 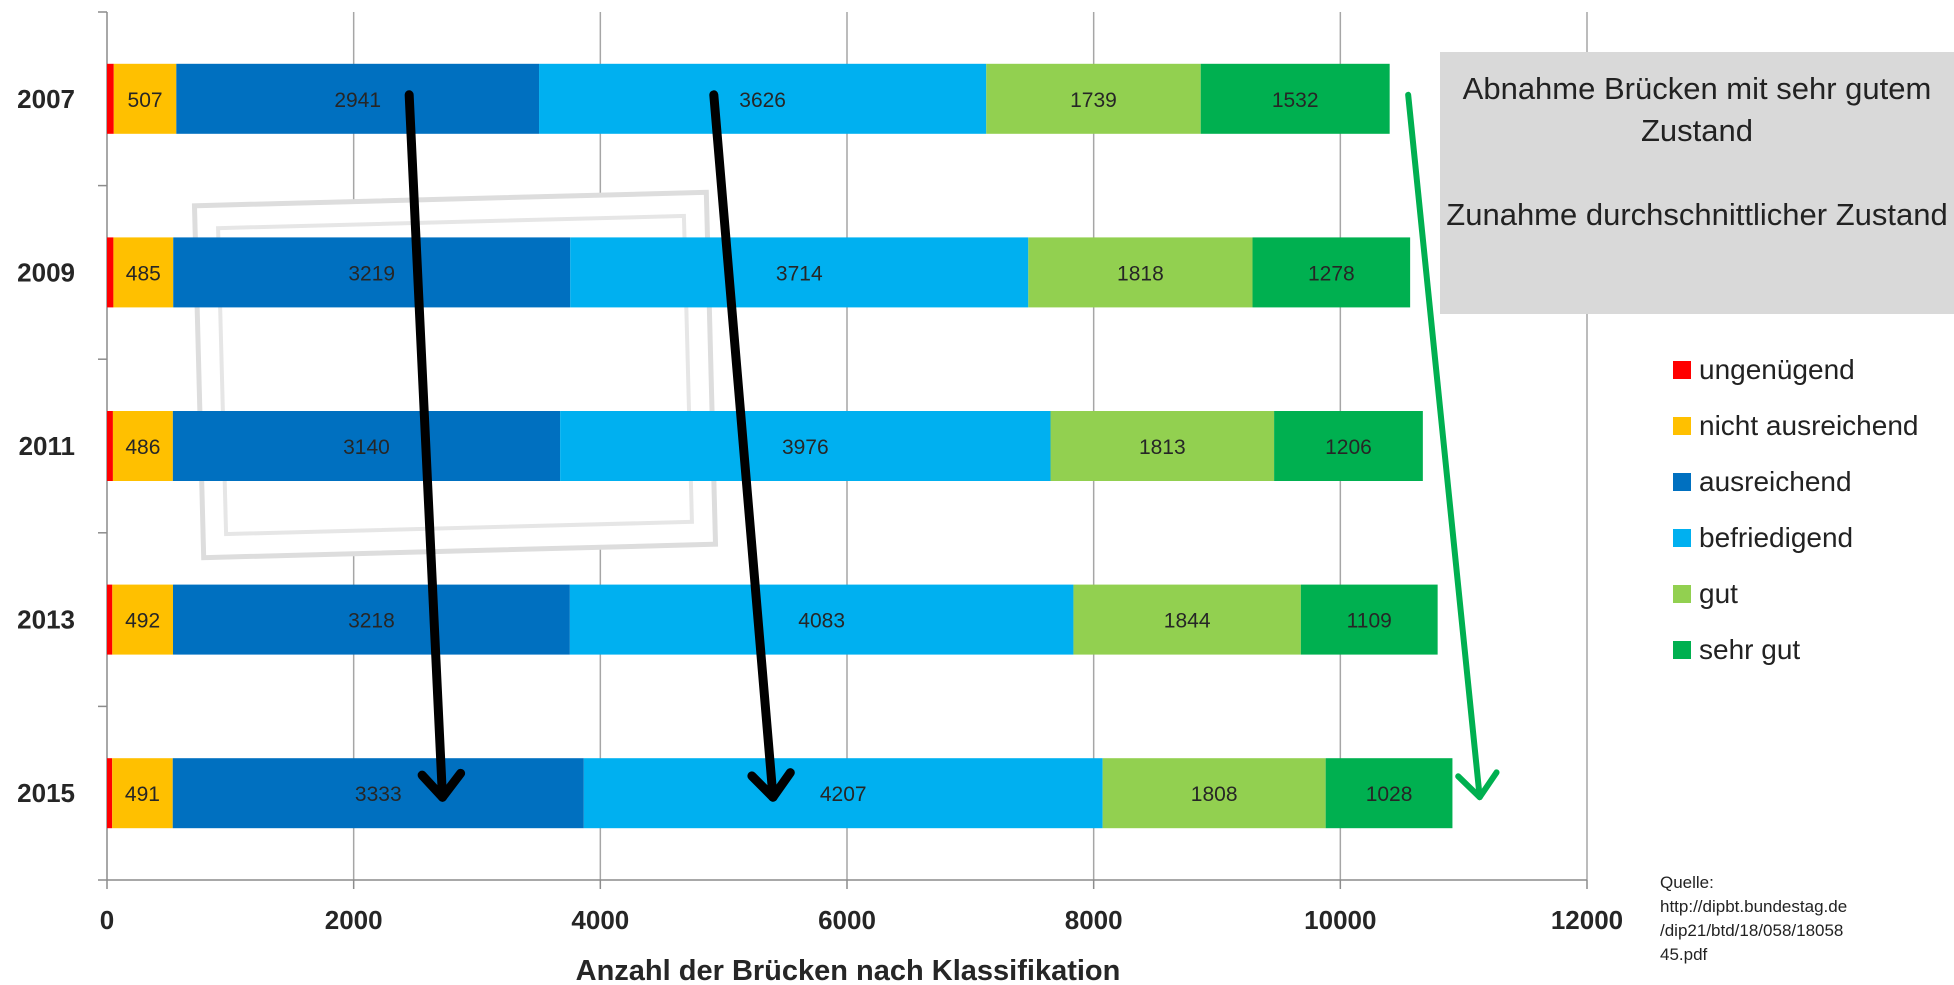 I want to click on data-label: 3219, so click(x=371, y=273).